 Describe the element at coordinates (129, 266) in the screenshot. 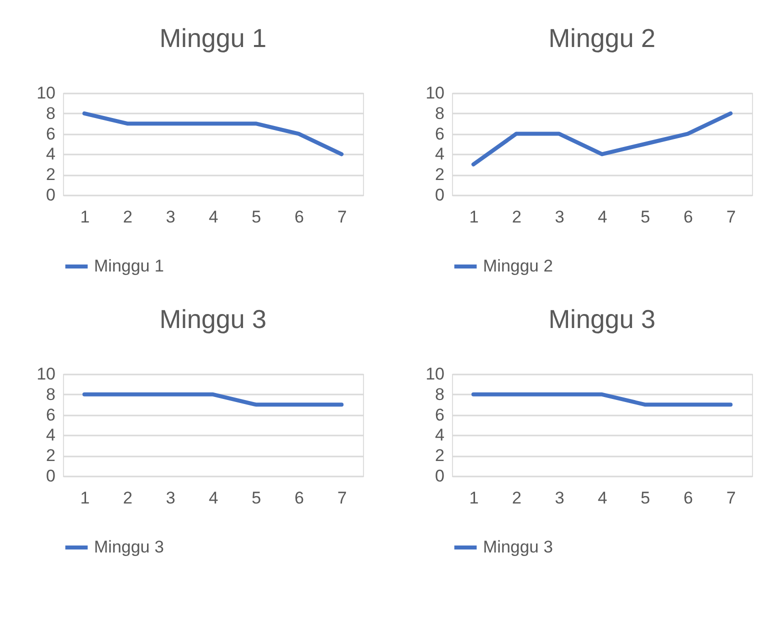

I see `legend-label: Minggu 1` at that location.